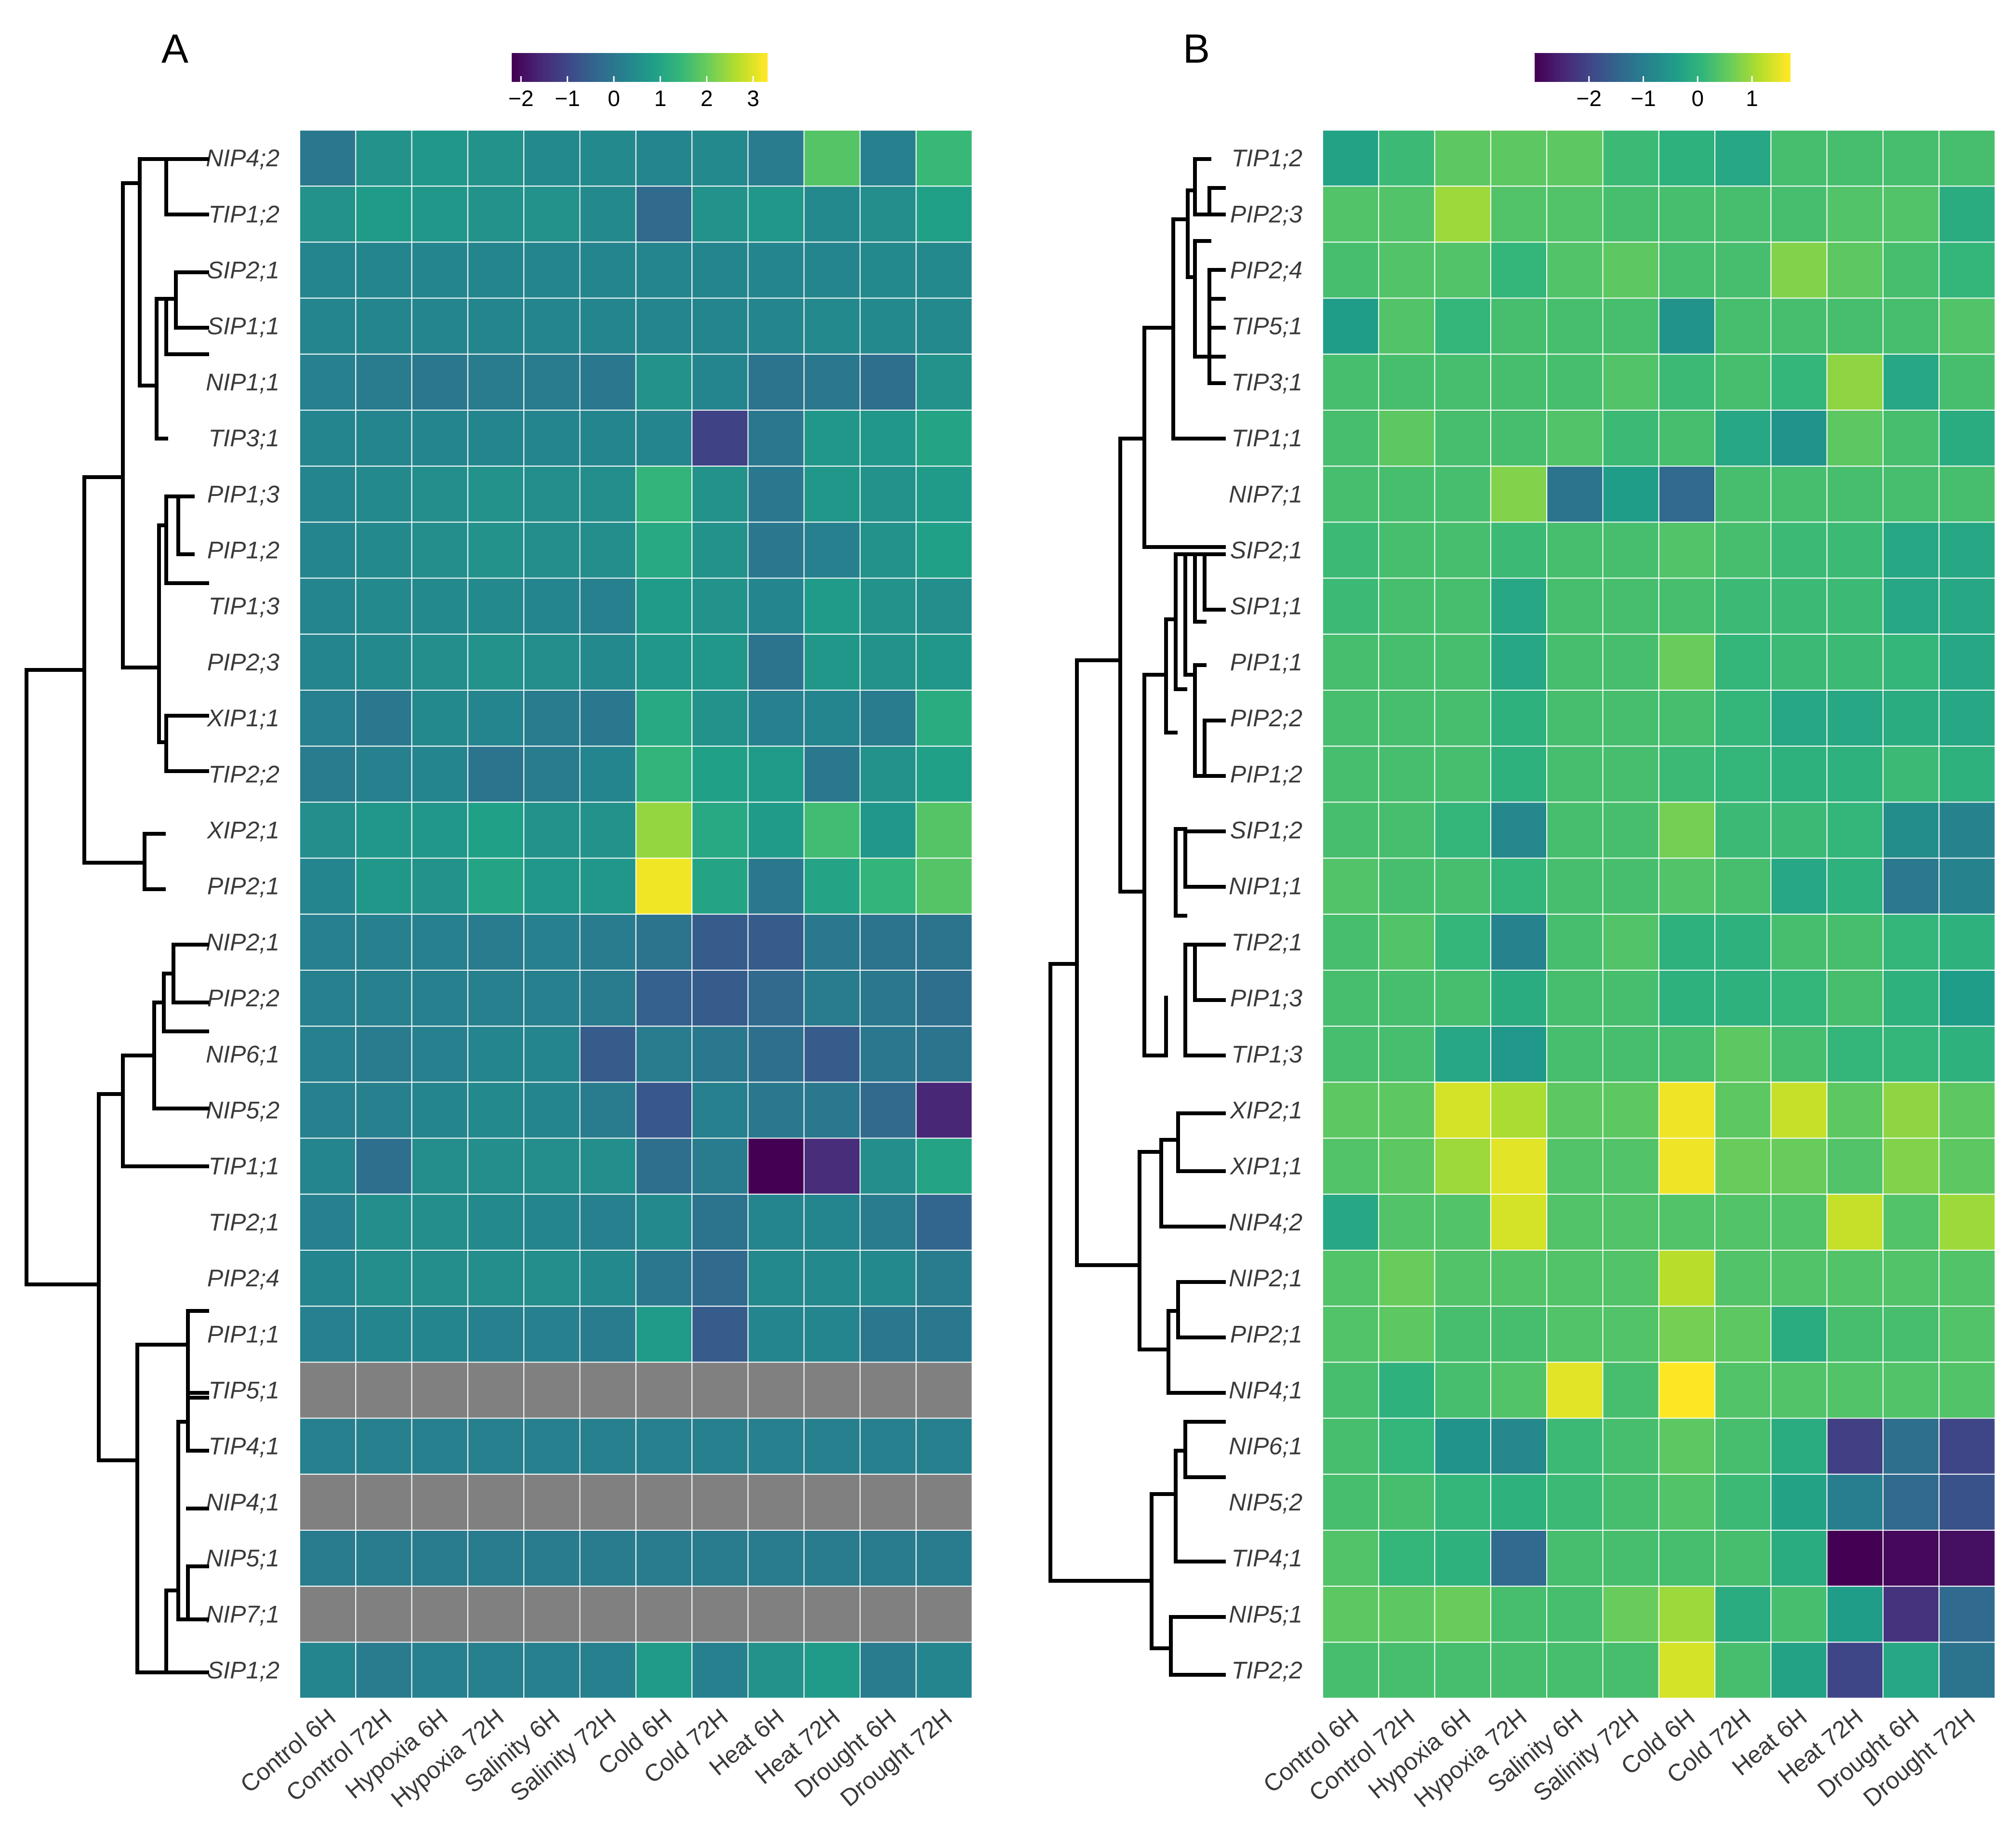 Image resolution: width=2016 pixels, height=1843 pixels. Describe the element at coordinates (889, 1166) in the screenshot. I see `heatmap-cell-TIP1;1-Drought 6H` at that location.